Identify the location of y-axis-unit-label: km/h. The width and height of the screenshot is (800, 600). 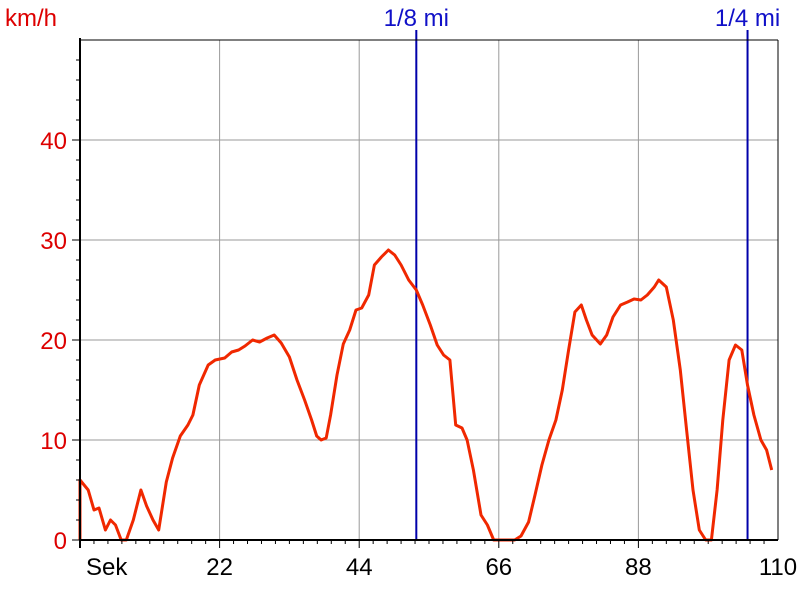
(31, 18).